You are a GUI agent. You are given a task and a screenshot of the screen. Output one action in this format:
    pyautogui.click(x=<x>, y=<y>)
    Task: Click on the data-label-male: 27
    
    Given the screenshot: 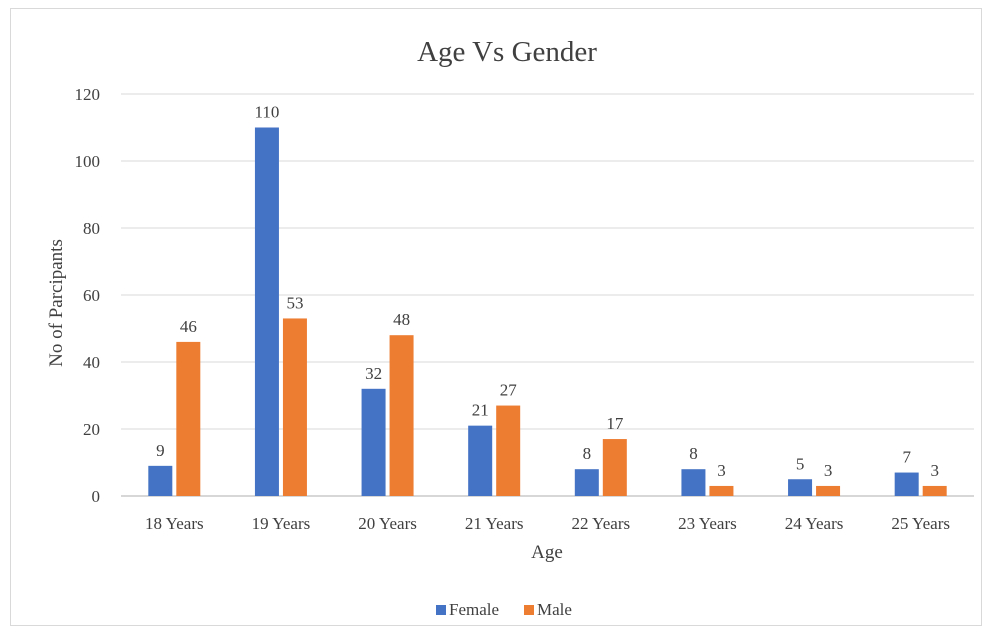 What is the action you would take?
    pyautogui.click(x=509, y=390)
    